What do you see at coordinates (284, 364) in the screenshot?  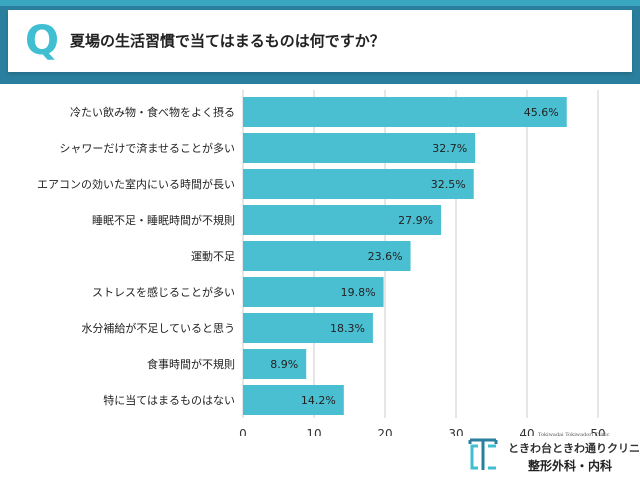 I see `bar-value-label: 8.9%` at bounding box center [284, 364].